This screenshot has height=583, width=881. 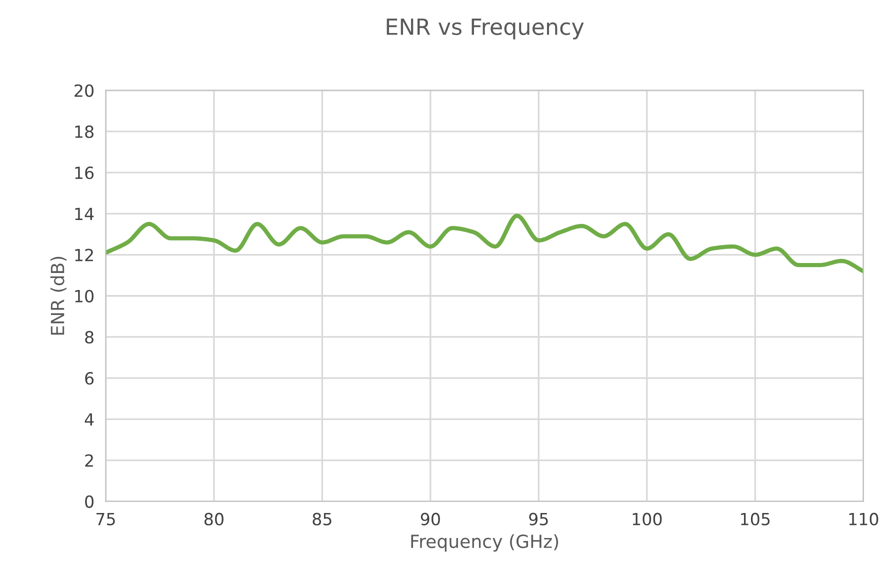 What do you see at coordinates (84, 131) in the screenshot?
I see `y-tick-label: 18` at bounding box center [84, 131].